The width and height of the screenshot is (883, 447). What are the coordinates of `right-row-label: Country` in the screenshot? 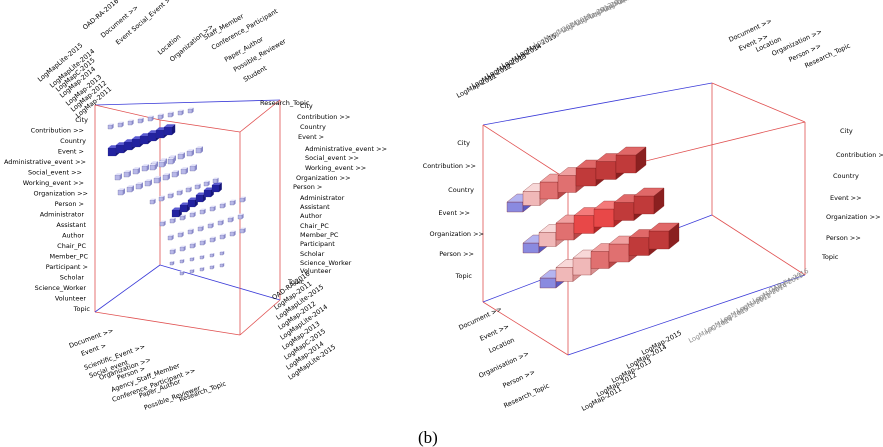 It's located at (461, 190).